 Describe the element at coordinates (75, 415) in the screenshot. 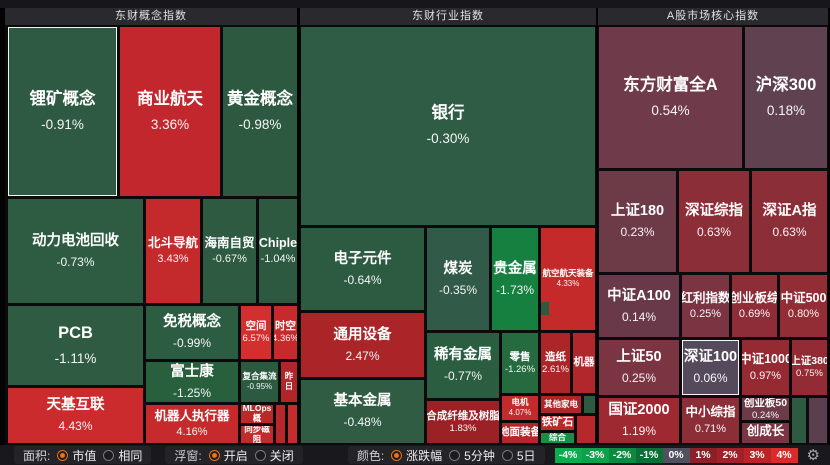

I see `treemap-tile: 天基互联 4.43%` at that location.